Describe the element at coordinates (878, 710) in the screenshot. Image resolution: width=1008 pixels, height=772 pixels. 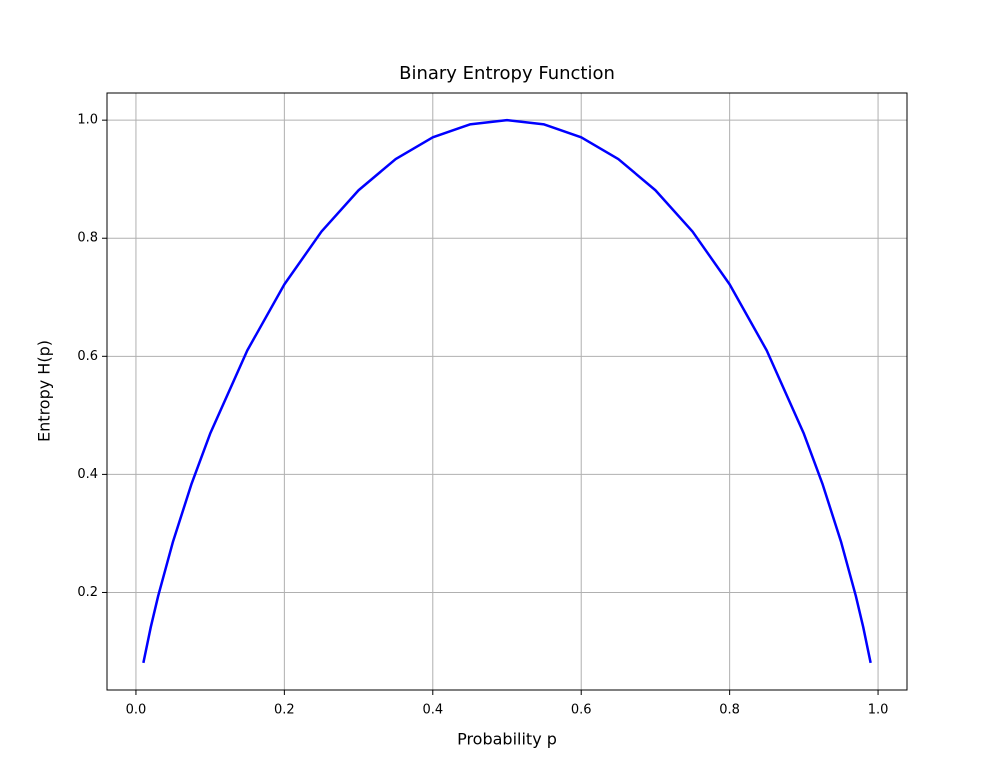
I see `x-tick-label: 1.0` at that location.